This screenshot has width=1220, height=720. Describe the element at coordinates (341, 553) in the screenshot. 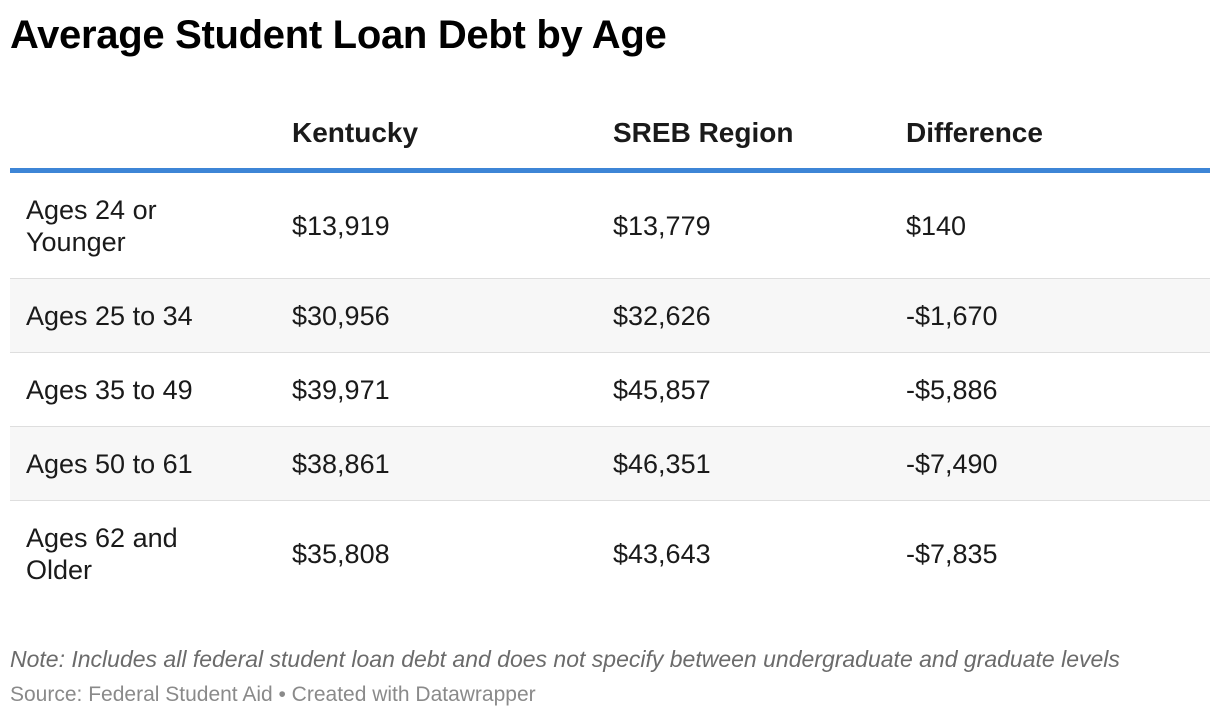

I see `cell-kentucky: $35,808` at that location.